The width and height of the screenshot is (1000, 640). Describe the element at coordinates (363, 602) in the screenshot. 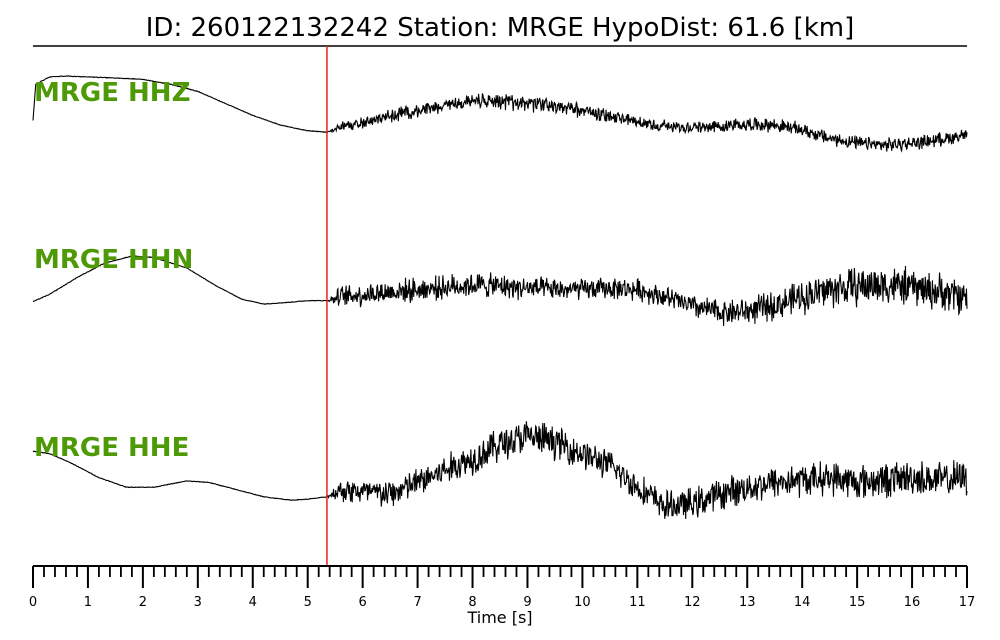

I see `tick-label: 6` at that location.